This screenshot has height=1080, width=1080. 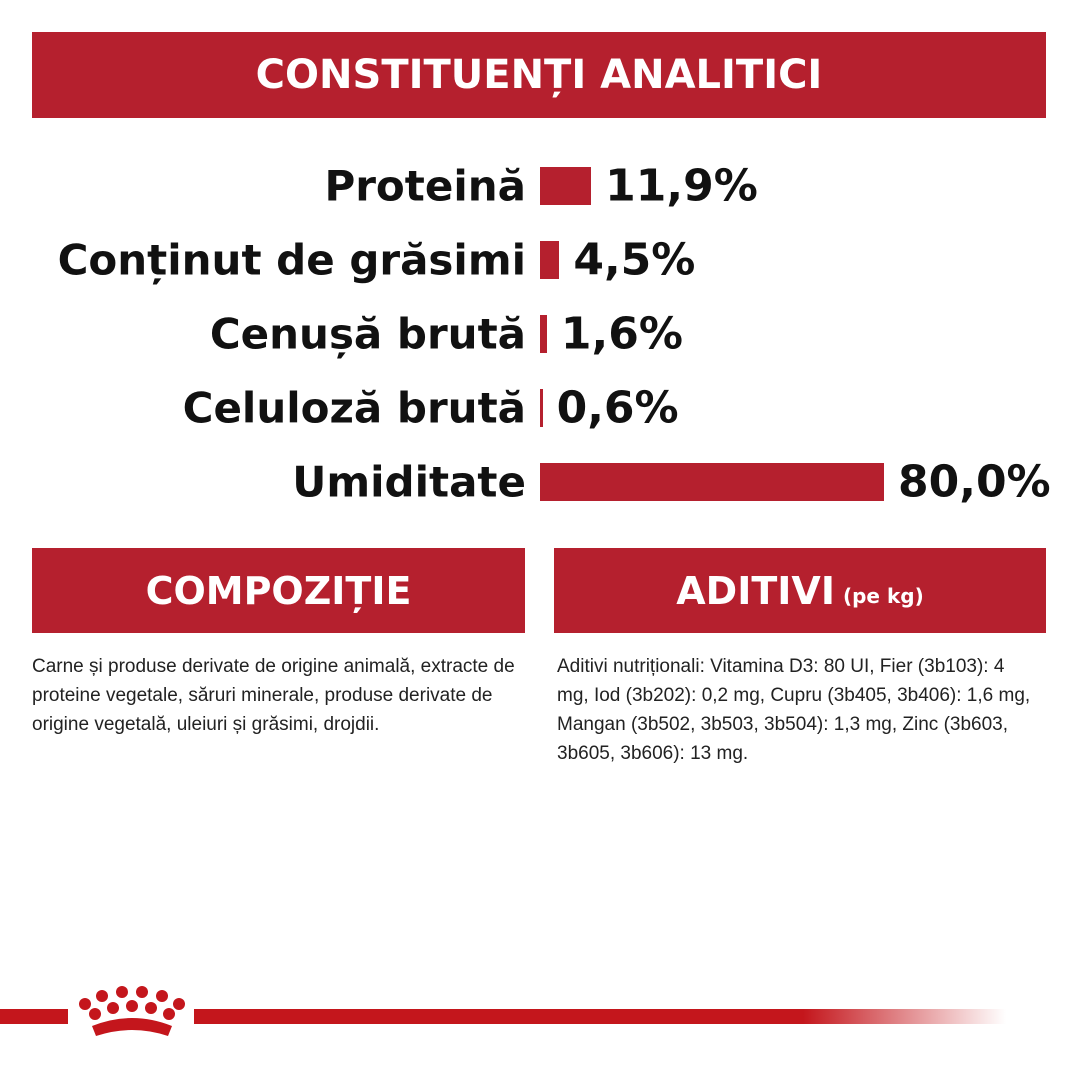 What do you see at coordinates (755, 590) in the screenshot?
I see `additives-title: ADITIVI` at bounding box center [755, 590].